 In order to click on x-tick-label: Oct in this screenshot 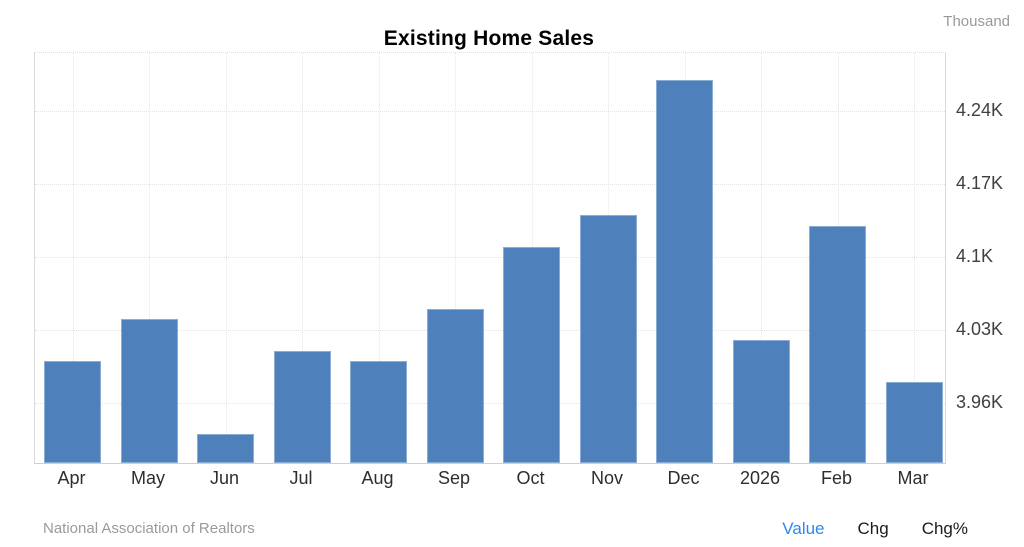, I will do `click(530, 478)`.